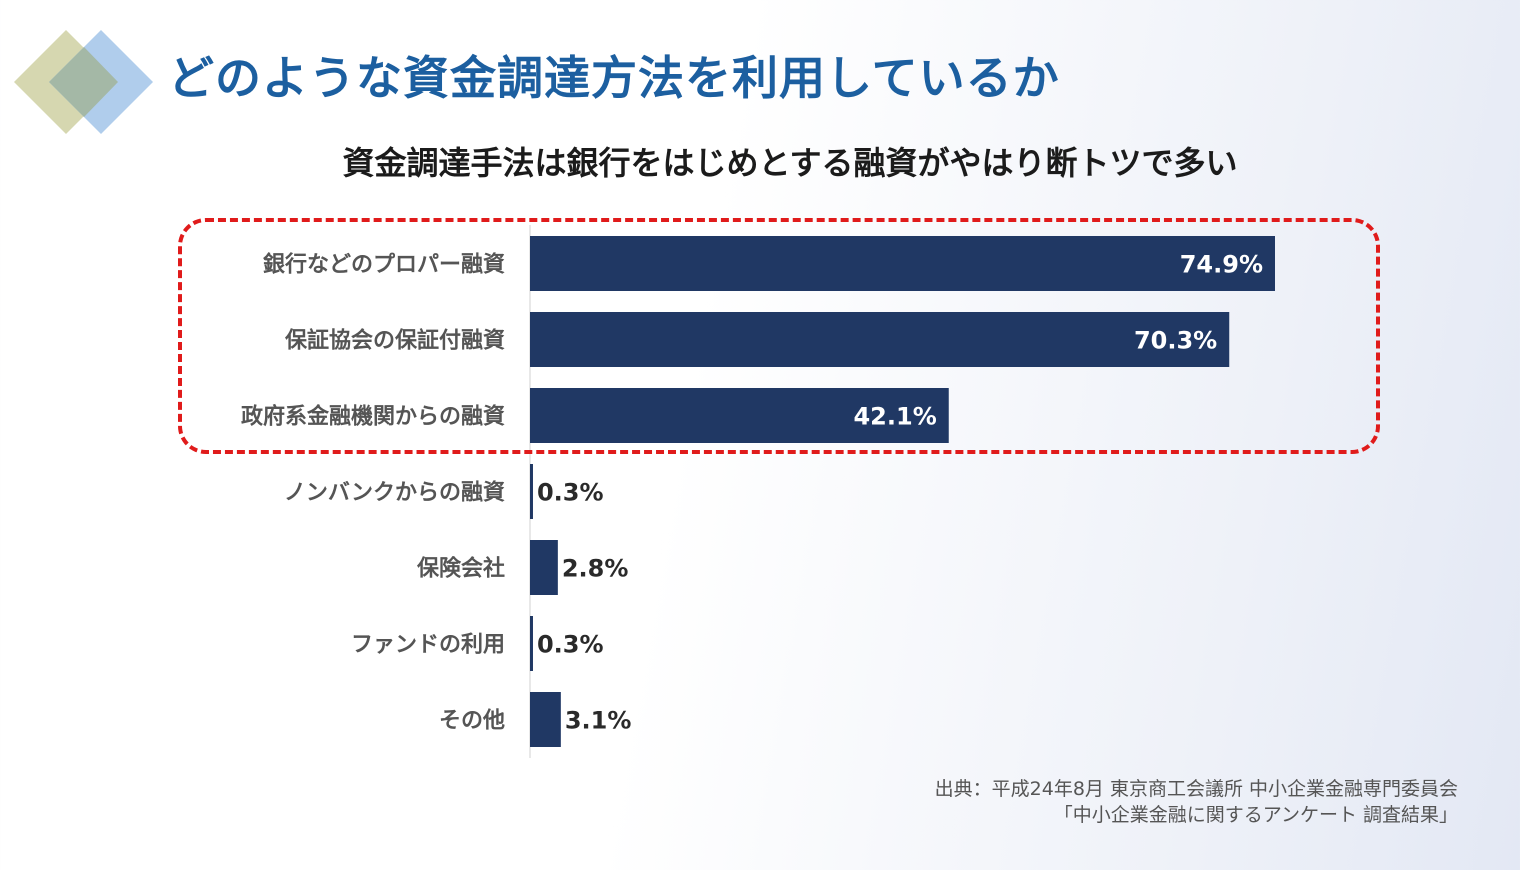 The width and height of the screenshot is (1520, 870). What do you see at coordinates (614, 78) in the screenshot?
I see `page-title: どのような資金調達方法を利用しているか` at bounding box center [614, 78].